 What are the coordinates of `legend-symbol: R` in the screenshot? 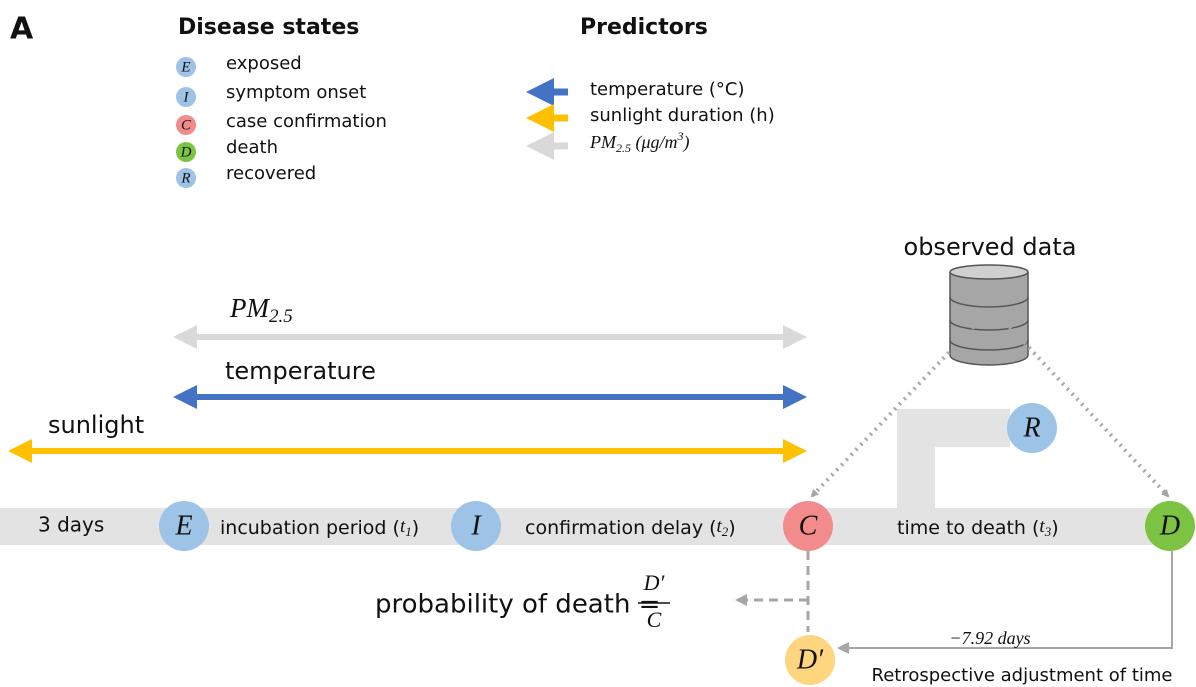 It's located at (185, 178).